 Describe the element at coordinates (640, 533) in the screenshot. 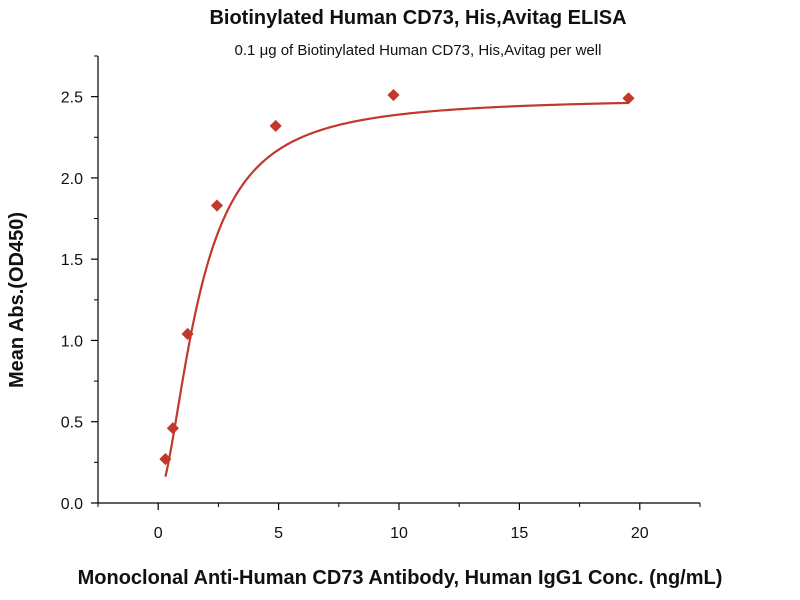

I see `x-tick-label: 20` at that location.